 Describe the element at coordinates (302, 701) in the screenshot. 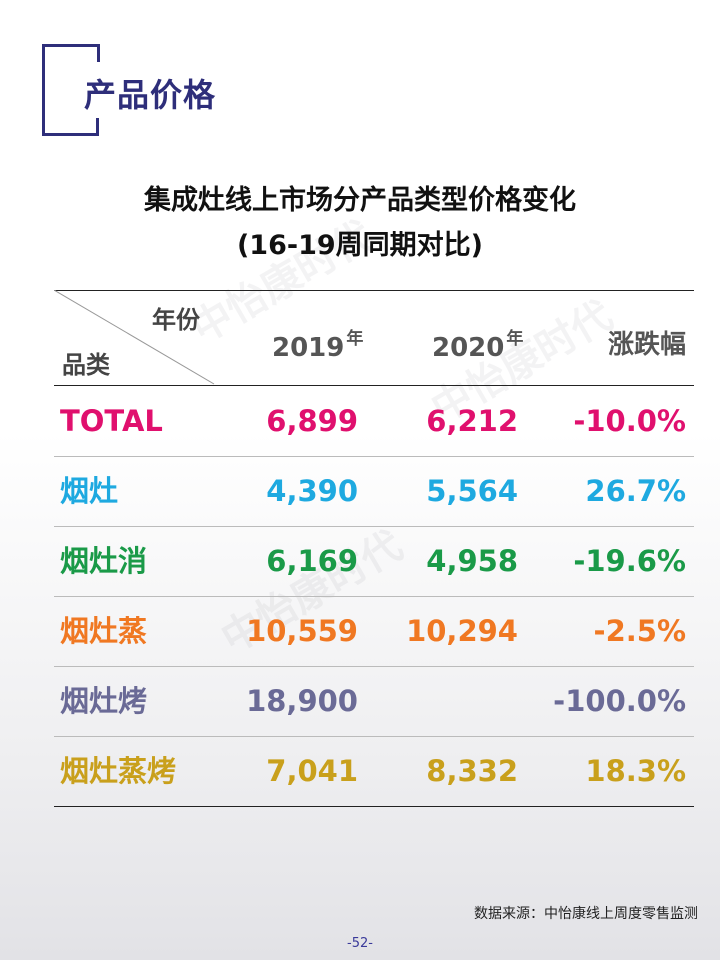

I see `row-value-2019: 18,900` at that location.